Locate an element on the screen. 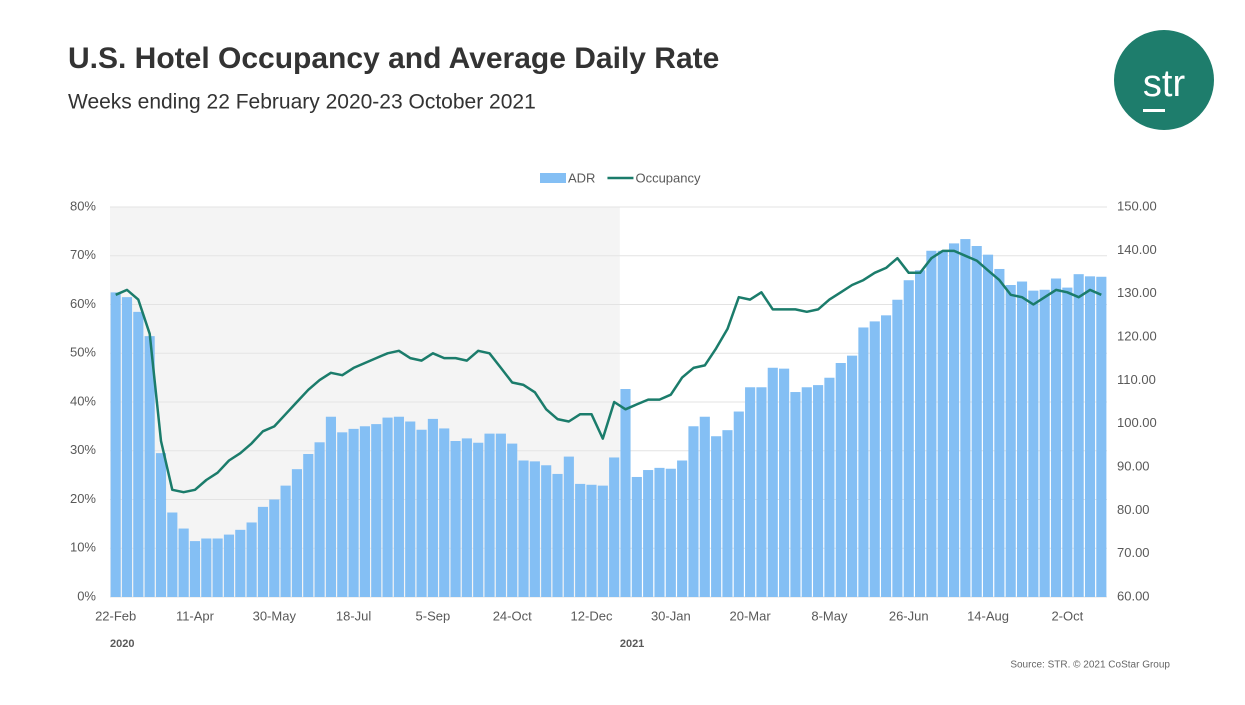 The height and width of the screenshot is (705, 1245). year-label: 2021 is located at coordinates (632, 644).